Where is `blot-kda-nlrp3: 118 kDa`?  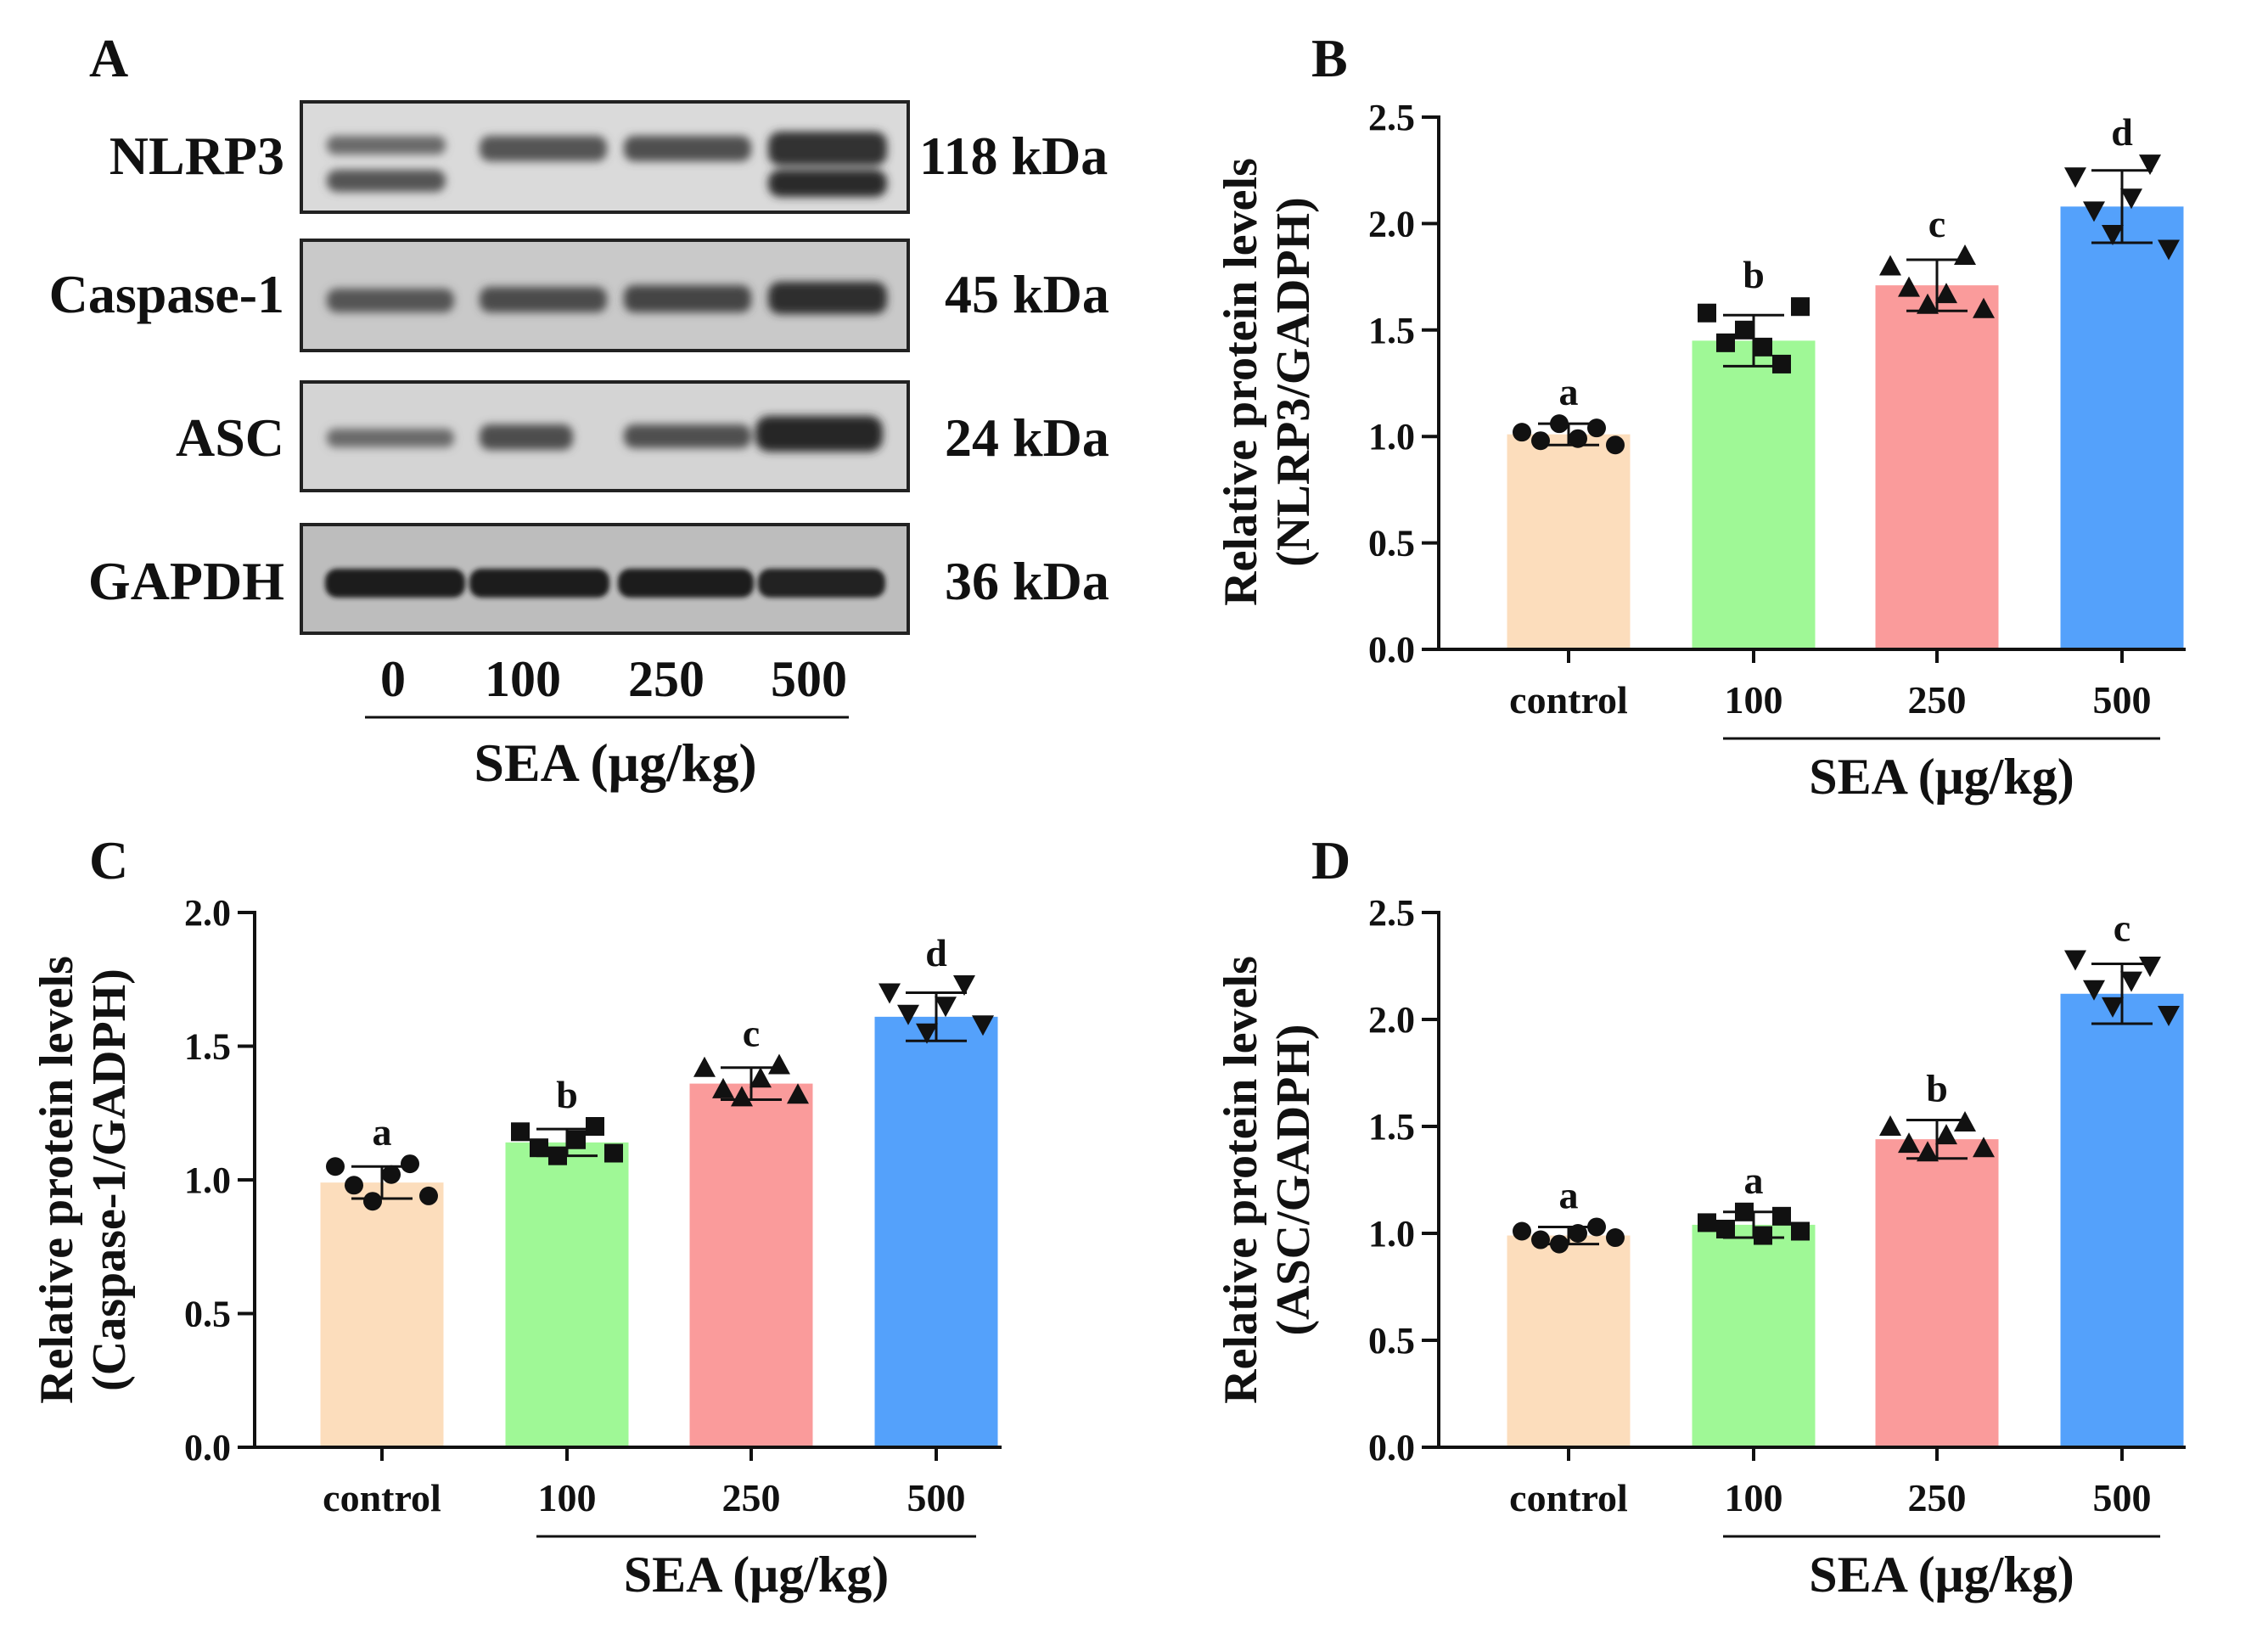
blot-kda-nlrp3: 118 kDa is located at coordinates (1013, 156).